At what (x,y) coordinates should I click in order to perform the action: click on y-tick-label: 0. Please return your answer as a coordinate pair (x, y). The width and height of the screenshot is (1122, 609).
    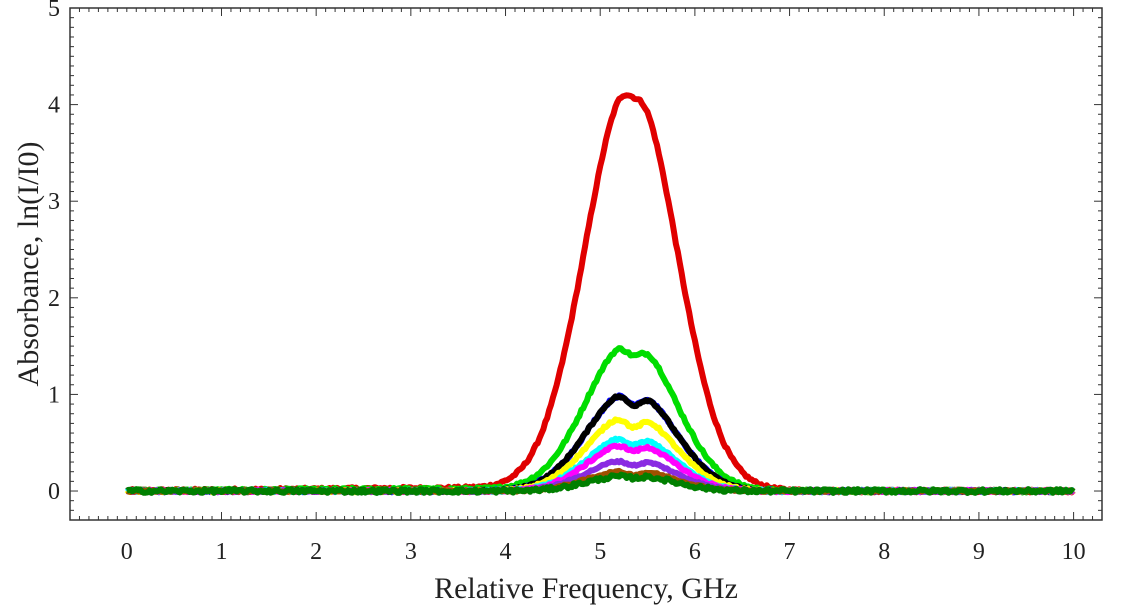
    Looking at the image, I should click on (54, 492).